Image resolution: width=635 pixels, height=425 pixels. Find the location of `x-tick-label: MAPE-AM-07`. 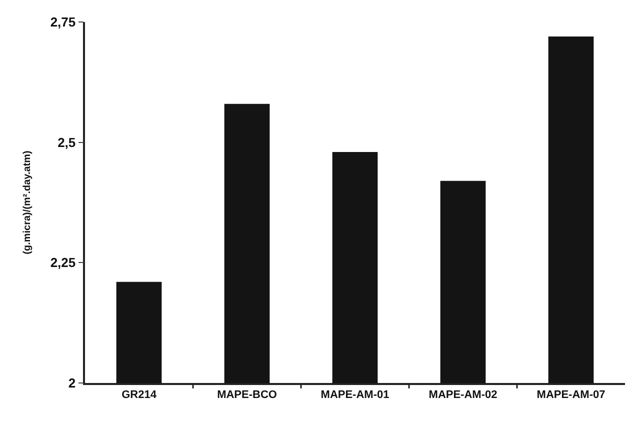

x-tick-label: MAPE-AM-07 is located at coordinates (571, 394).